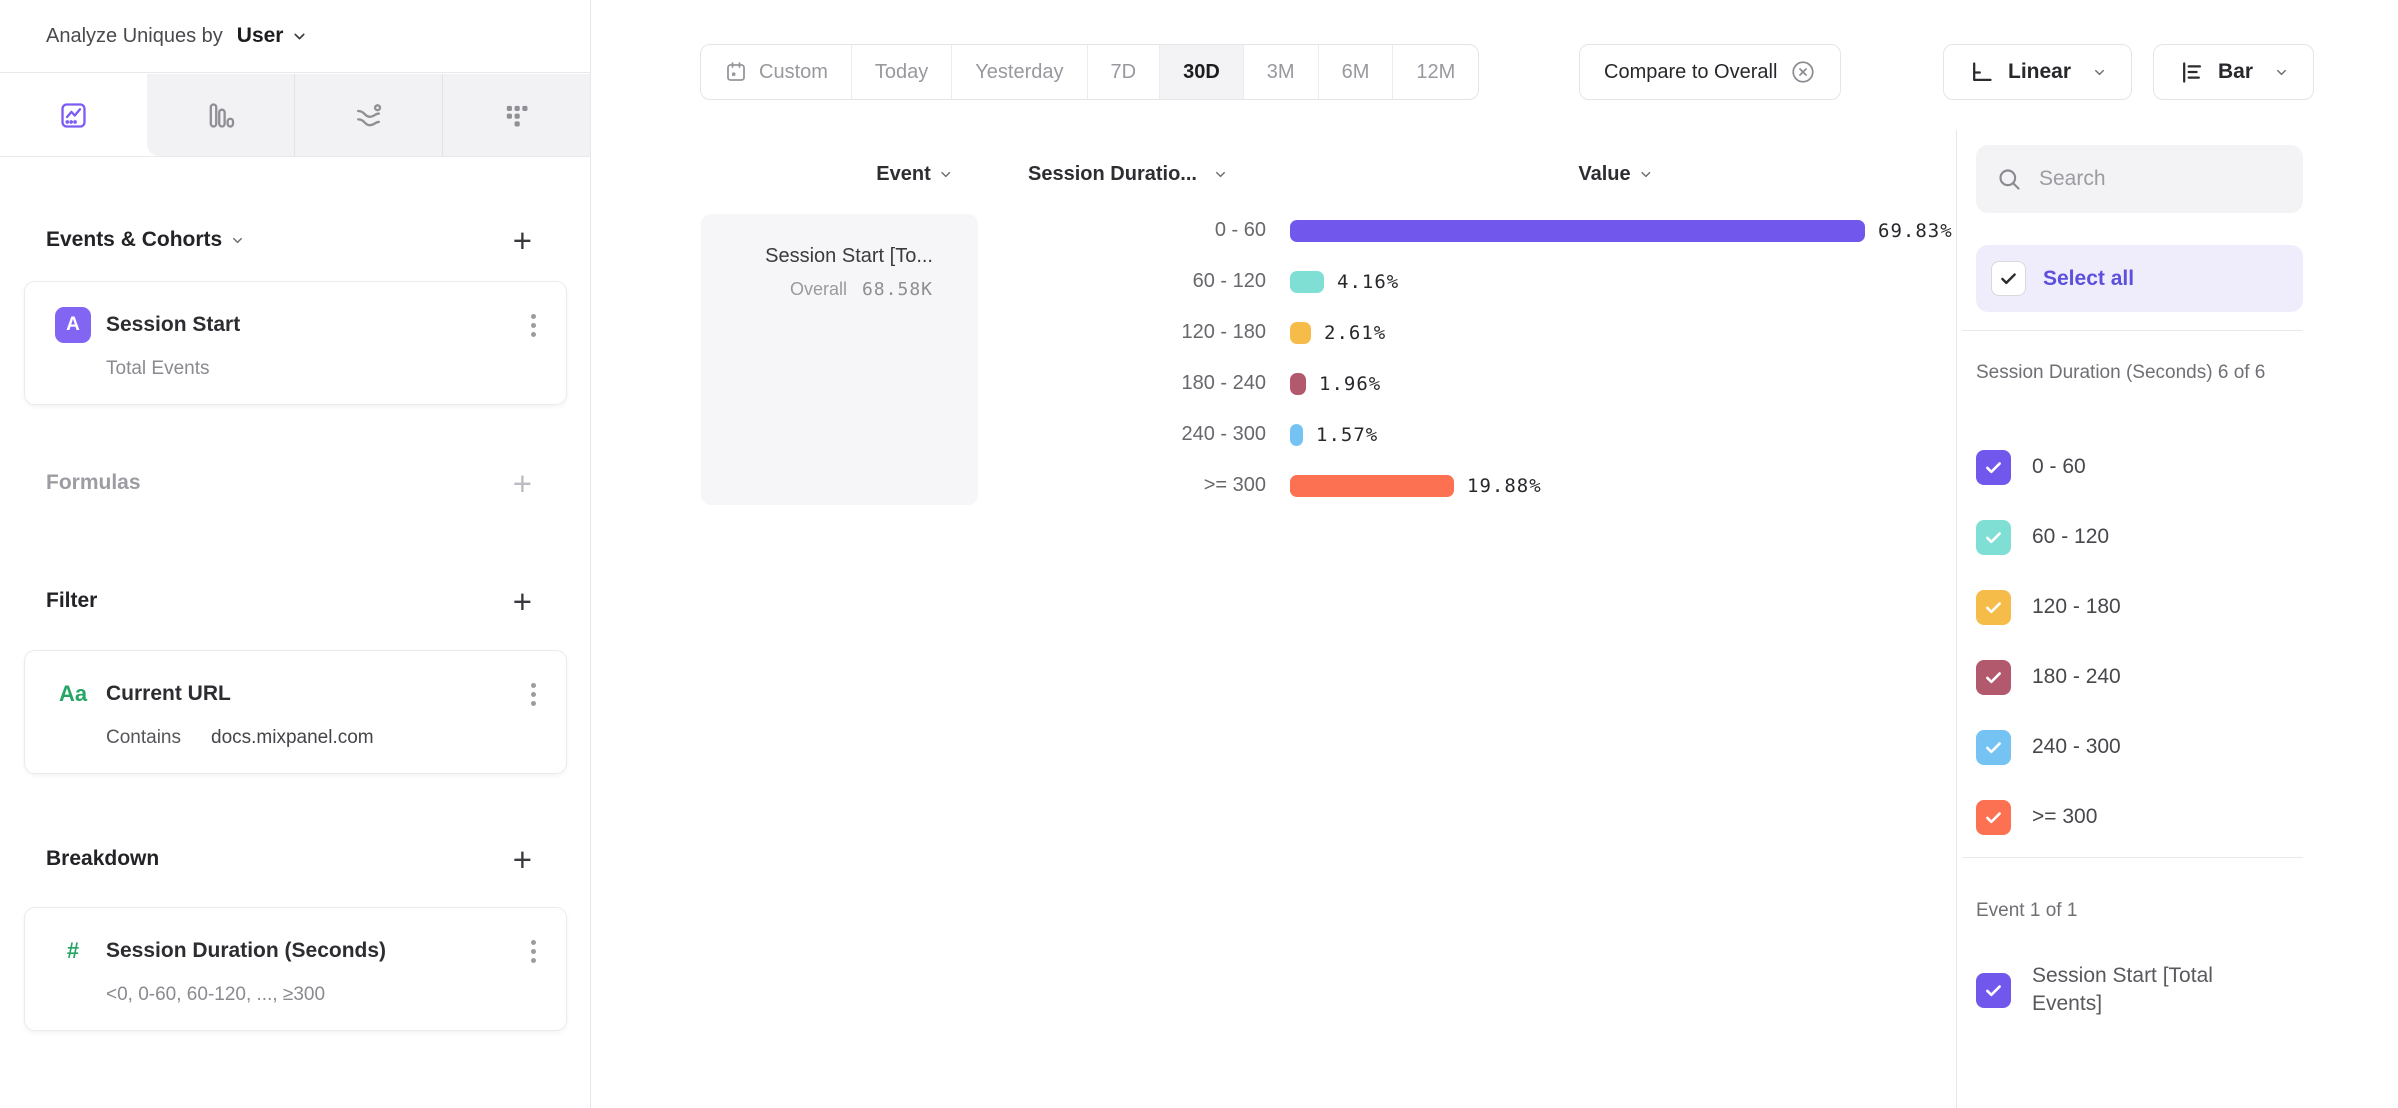 The image size is (2398, 1108). I want to click on range-yesterday-button: Yesterday, so click(1018, 72).